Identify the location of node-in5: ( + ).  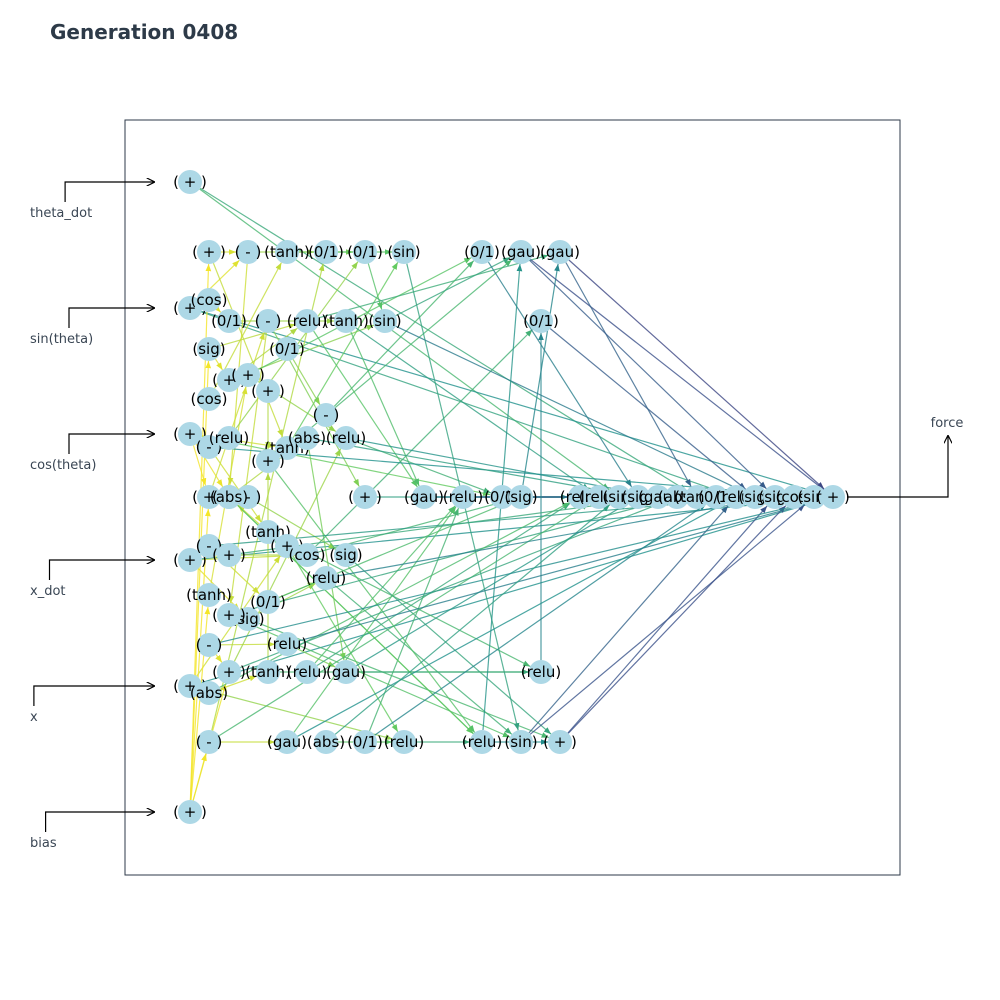
(190, 812).